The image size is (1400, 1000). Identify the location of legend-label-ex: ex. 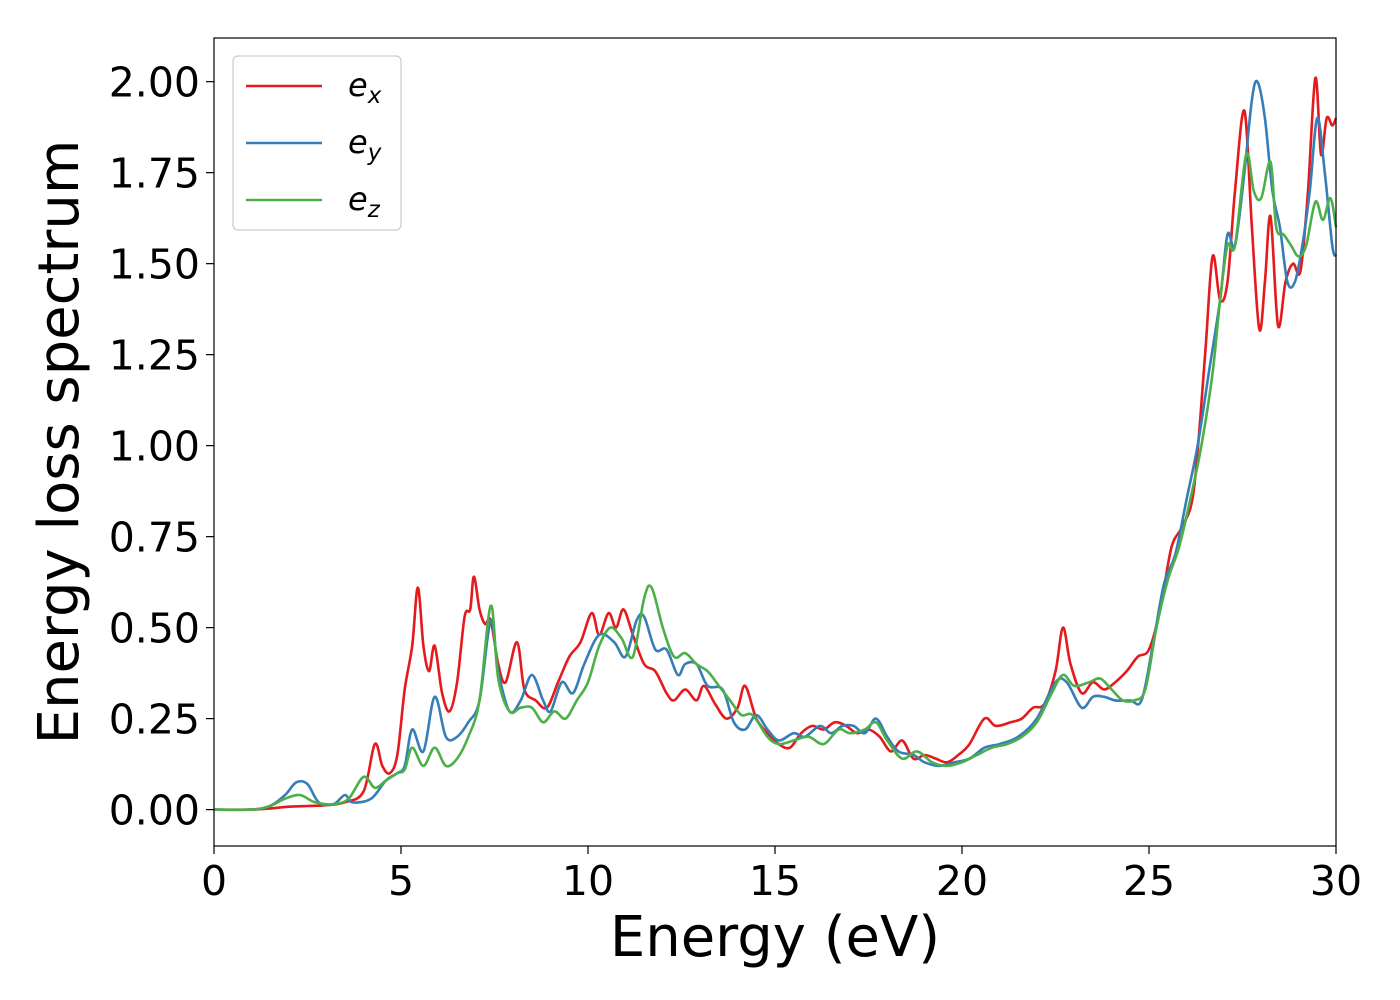
(365, 87).